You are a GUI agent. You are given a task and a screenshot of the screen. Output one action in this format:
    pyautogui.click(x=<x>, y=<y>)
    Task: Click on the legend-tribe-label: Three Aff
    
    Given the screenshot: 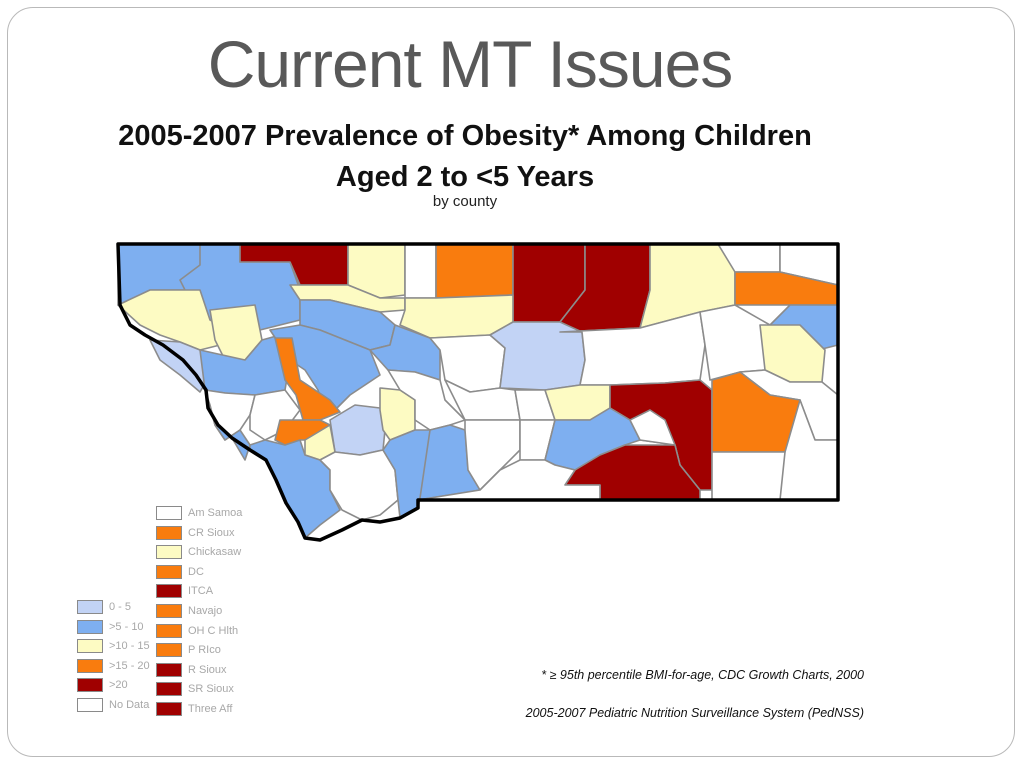 What is the action you would take?
    pyautogui.click(x=210, y=709)
    